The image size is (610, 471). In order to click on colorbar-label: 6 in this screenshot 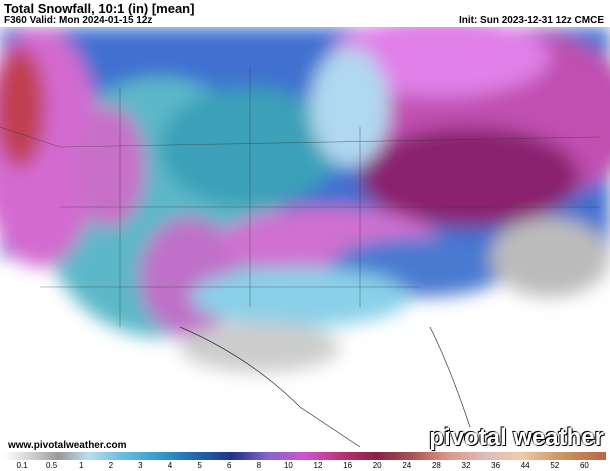, I will do `click(229, 465)`.